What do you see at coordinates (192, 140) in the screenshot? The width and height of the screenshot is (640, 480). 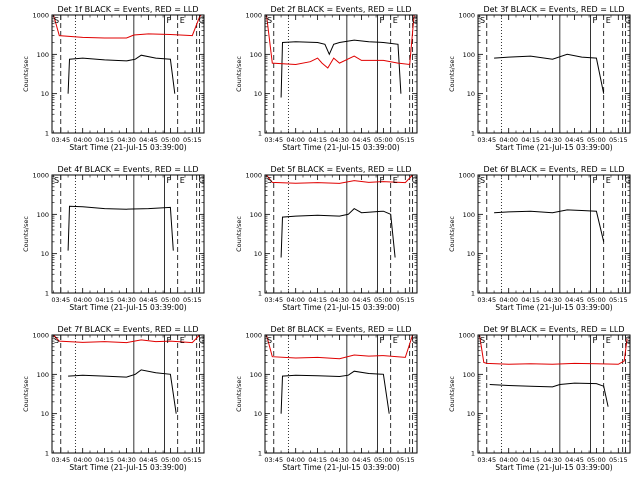 I see `x-tick-label: 05:15` at bounding box center [192, 140].